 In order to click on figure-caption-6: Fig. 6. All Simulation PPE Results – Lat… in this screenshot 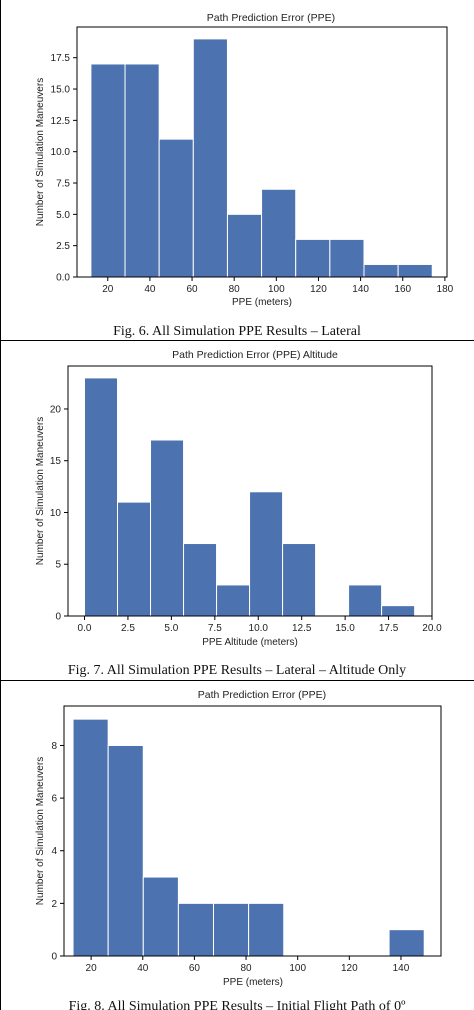, I will do `click(237, 331)`.